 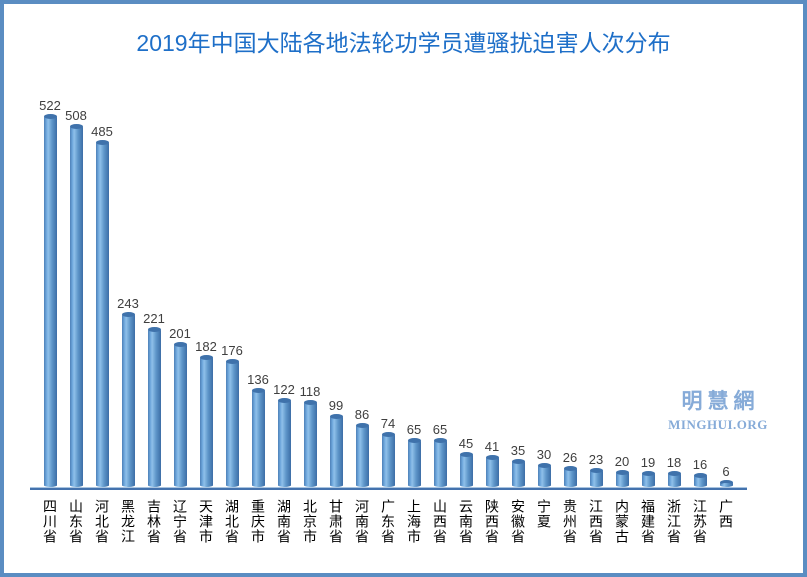 What do you see at coordinates (570, 457) in the screenshot?
I see `bar-value-label: 26` at bounding box center [570, 457].